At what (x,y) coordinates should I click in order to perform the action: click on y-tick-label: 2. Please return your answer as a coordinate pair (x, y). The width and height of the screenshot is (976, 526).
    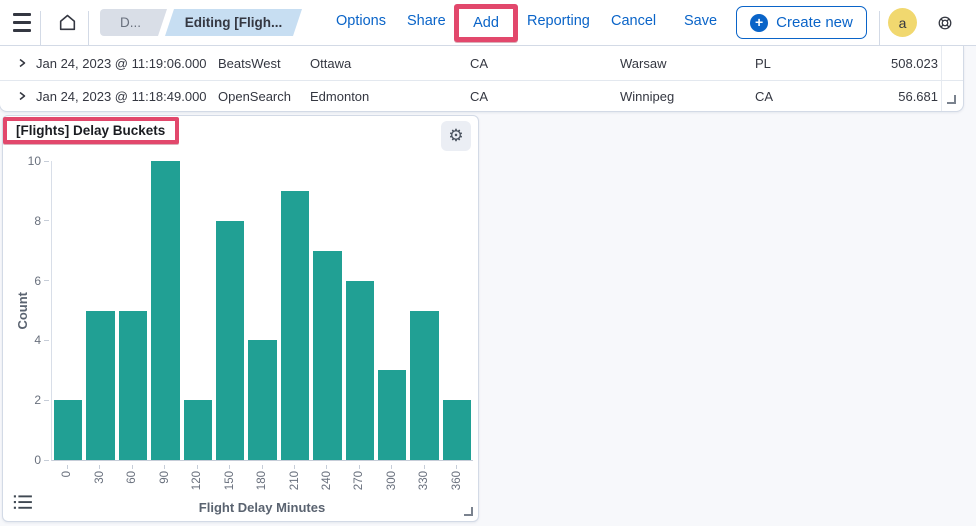
    Looking at the image, I should click on (37, 400).